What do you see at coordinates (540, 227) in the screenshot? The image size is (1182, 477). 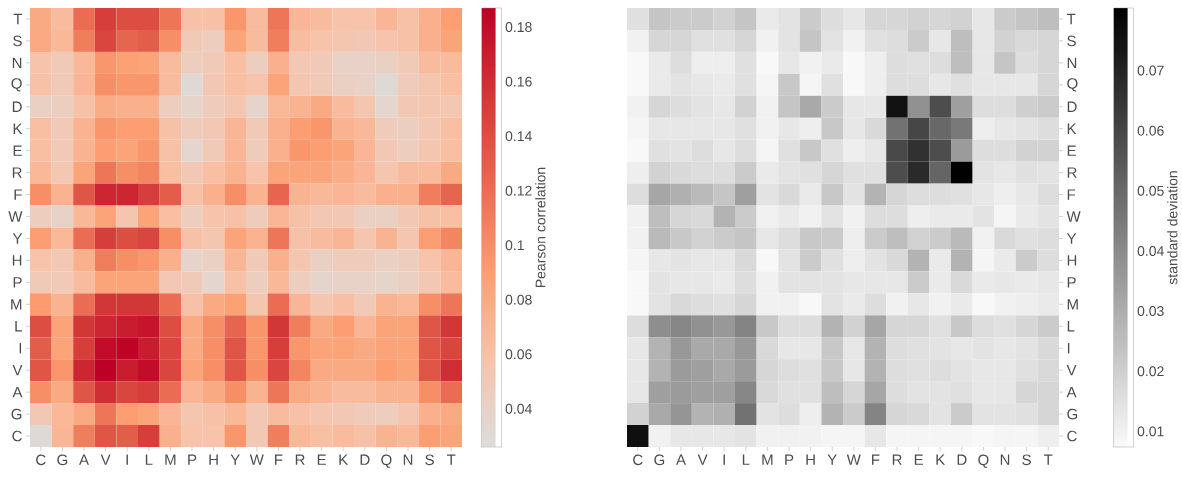 I see `color-bar-title: Pearson correlation` at bounding box center [540, 227].